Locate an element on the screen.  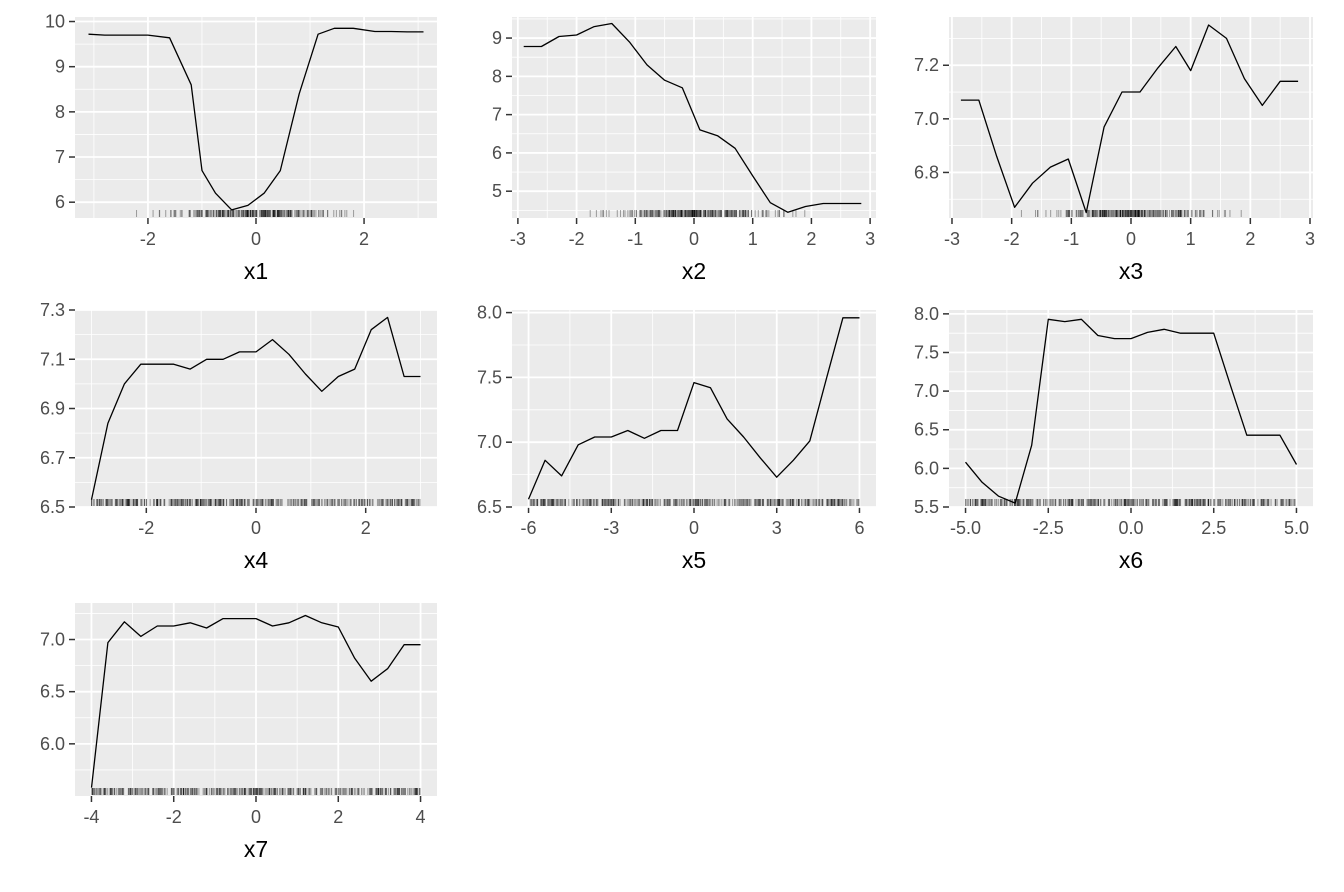
x-axis-title: x6 is located at coordinates (1131, 560).